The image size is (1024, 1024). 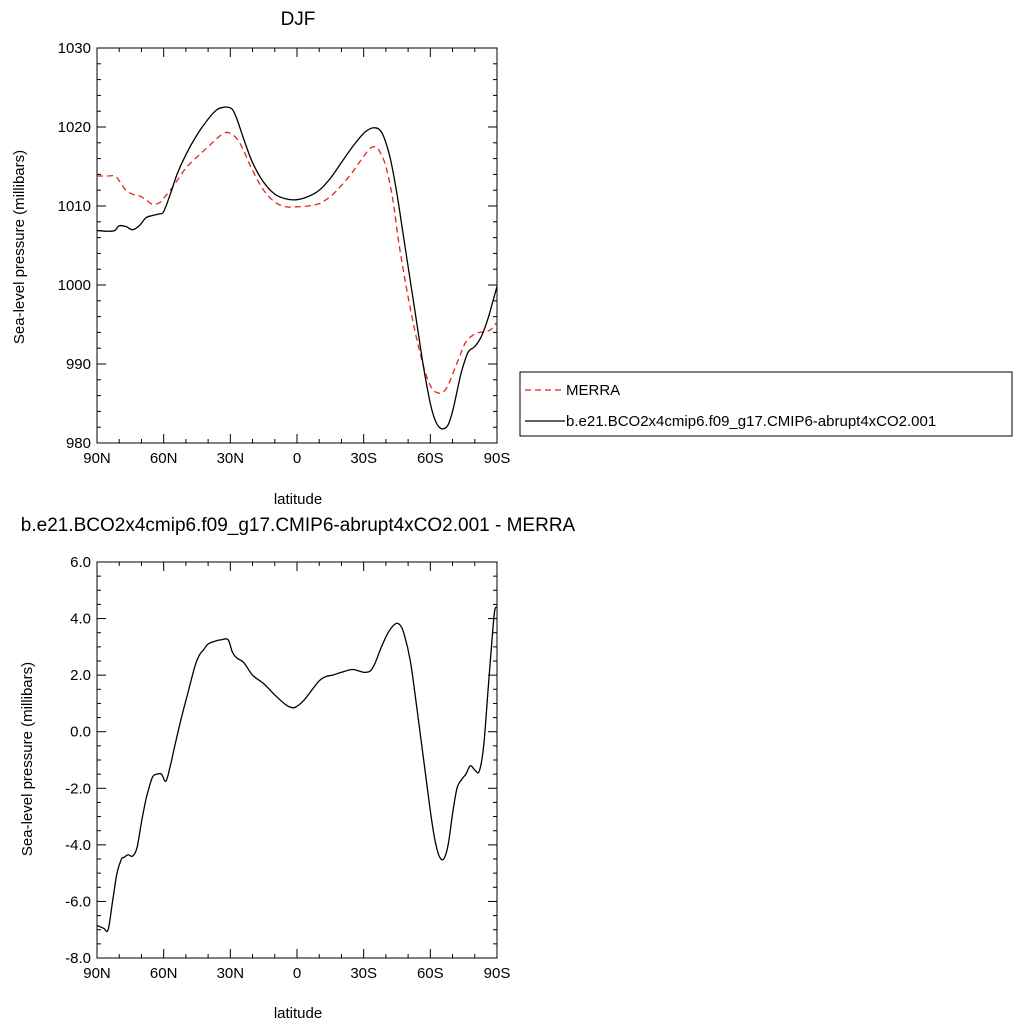 What do you see at coordinates (297, 262) in the screenshot?
I see `series-line-merra` at bounding box center [297, 262].